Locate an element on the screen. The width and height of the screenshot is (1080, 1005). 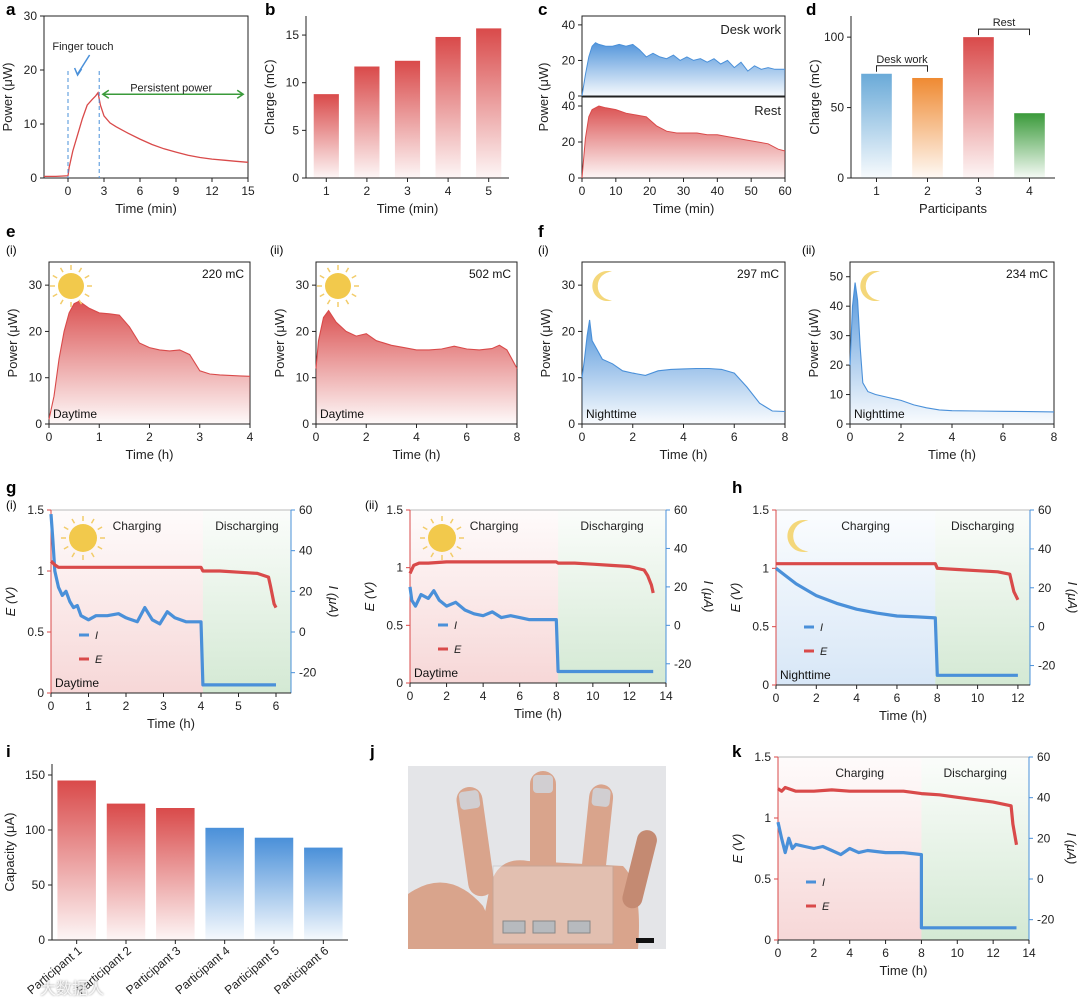
sun-disk is located at coordinates (83, 538).